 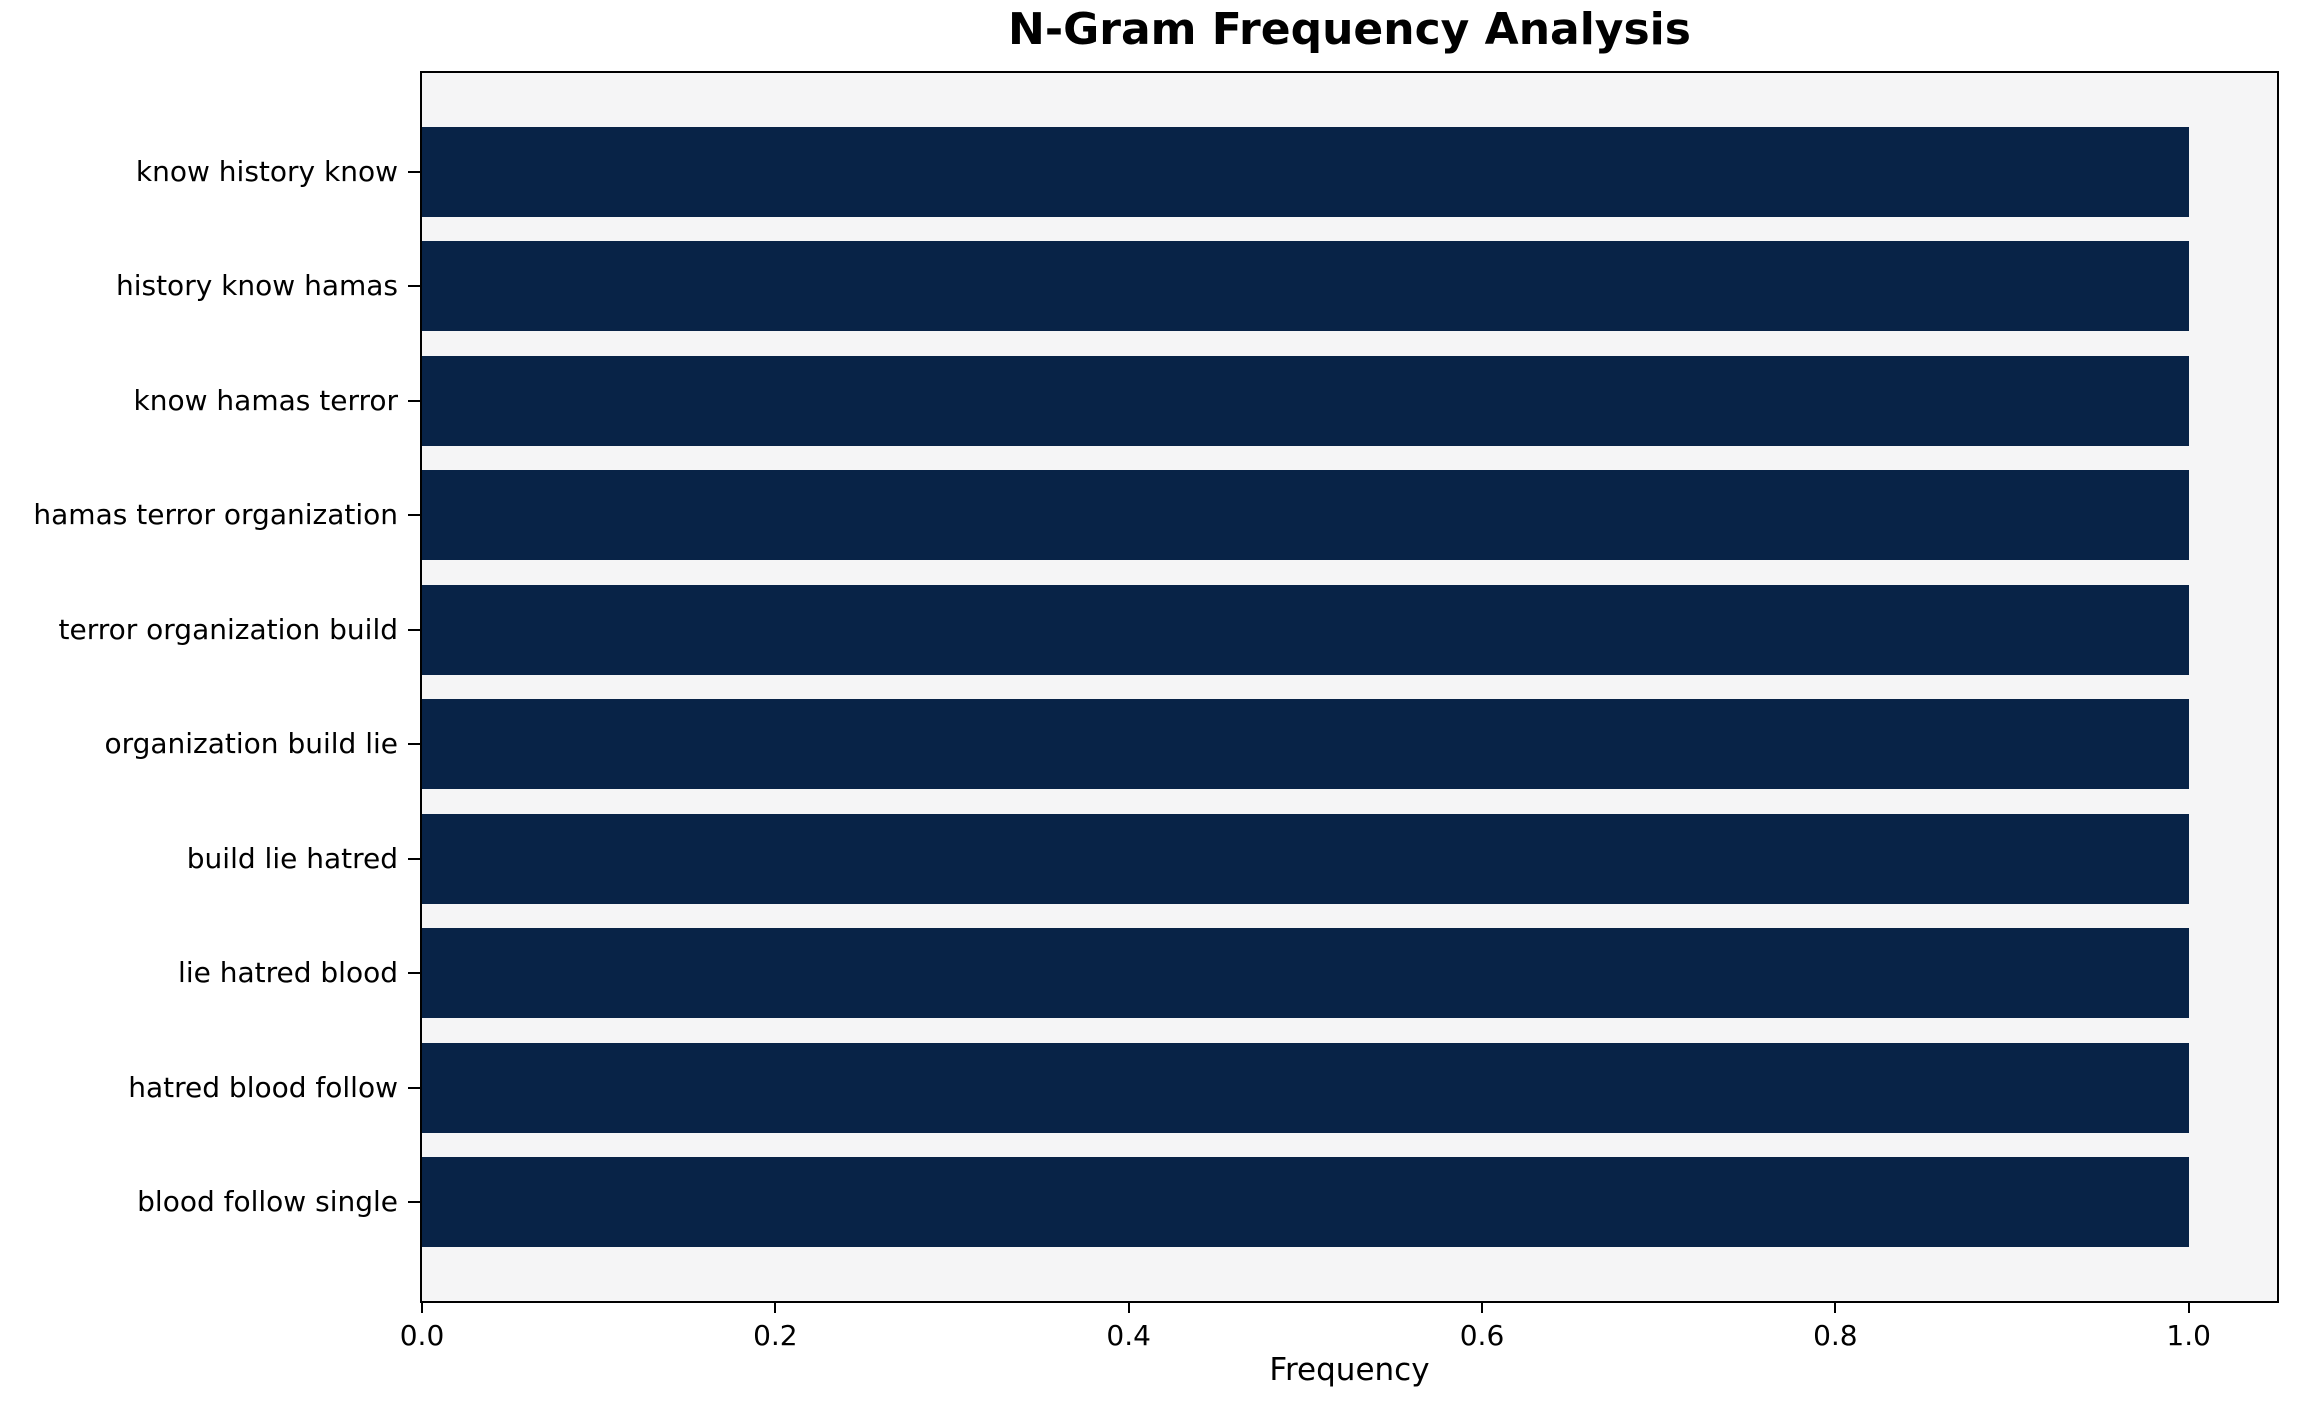 What do you see at coordinates (267, 1201) in the screenshot?
I see `y-tick-label: blood follow single` at bounding box center [267, 1201].